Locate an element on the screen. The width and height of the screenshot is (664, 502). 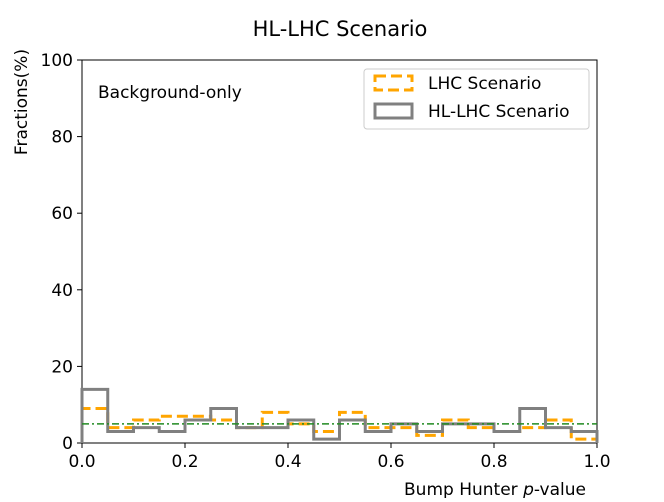
x-tick-label: 0.8 is located at coordinates (493, 462).